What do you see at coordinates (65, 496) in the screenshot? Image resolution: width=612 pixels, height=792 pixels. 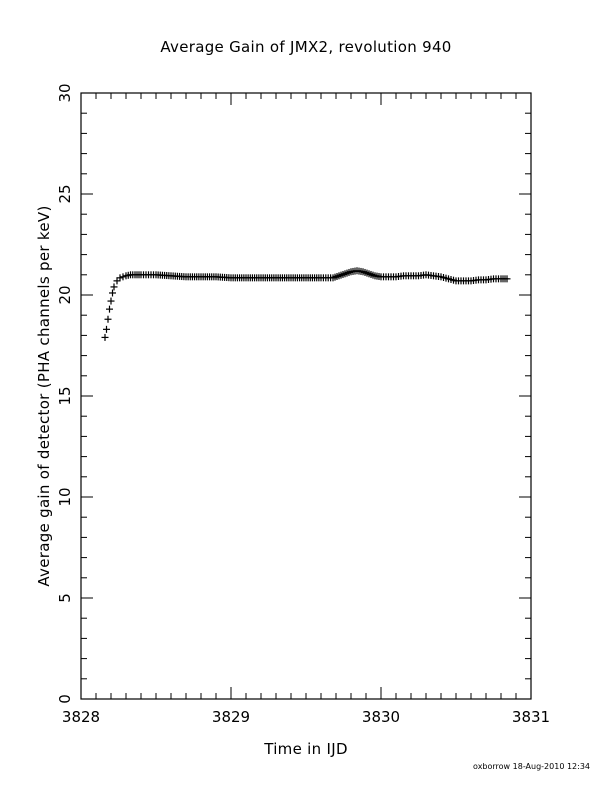 I see `y-tick-label: 10` at bounding box center [65, 496].